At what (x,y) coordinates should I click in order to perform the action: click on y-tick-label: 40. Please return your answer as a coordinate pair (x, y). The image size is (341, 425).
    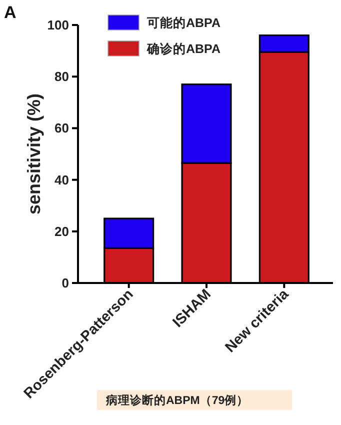
    Looking at the image, I should click on (61, 180).